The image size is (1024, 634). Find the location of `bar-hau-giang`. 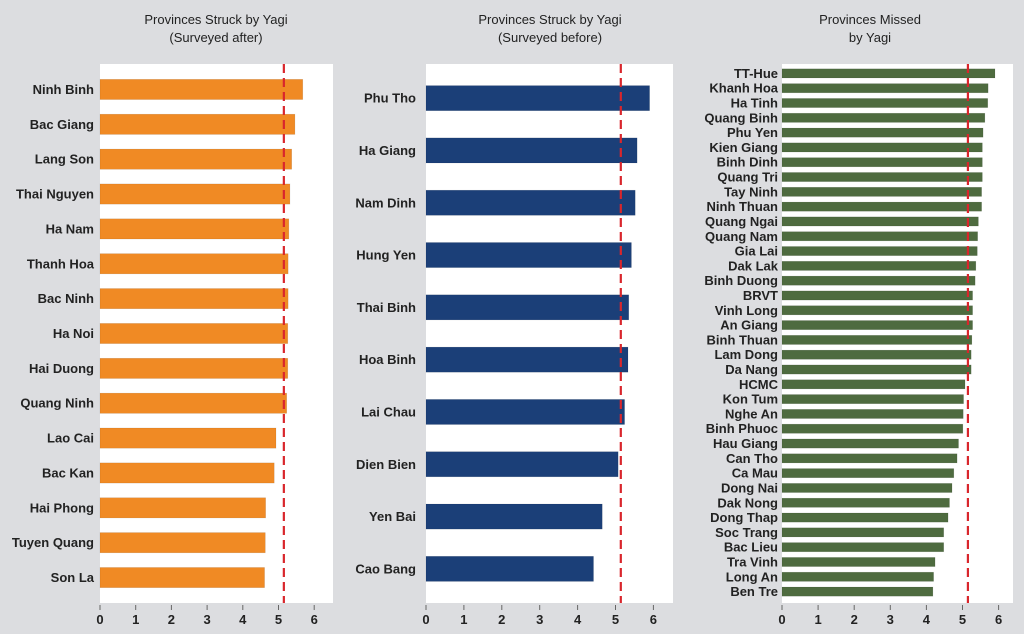

bar-hau-giang is located at coordinates (870, 443).